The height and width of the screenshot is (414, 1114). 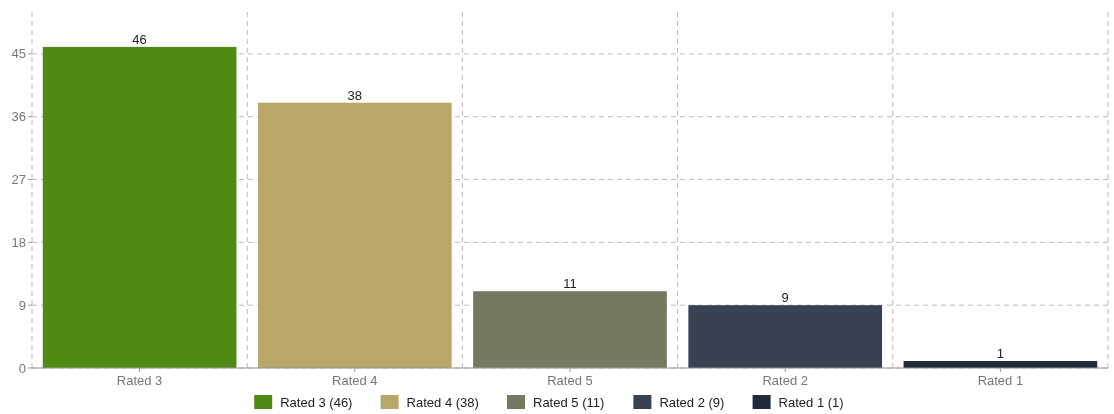 I want to click on x-tick-label: Rated 4, so click(x=355, y=380).